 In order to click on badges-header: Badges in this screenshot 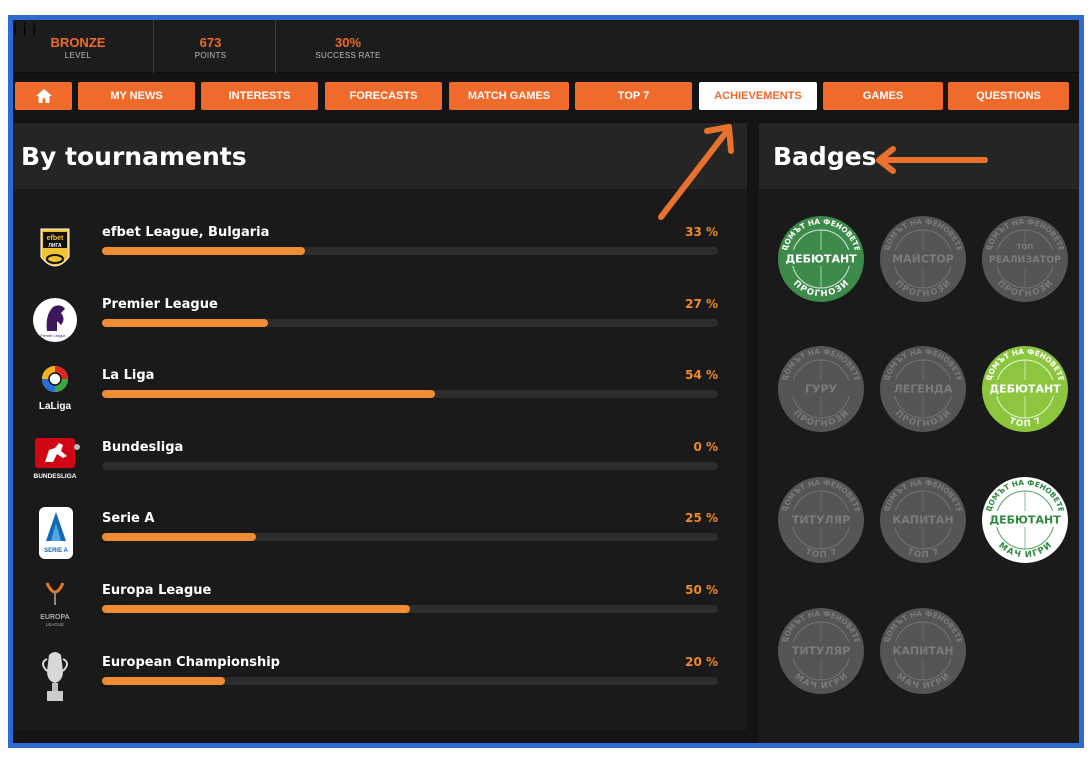, I will do `click(919, 156)`.